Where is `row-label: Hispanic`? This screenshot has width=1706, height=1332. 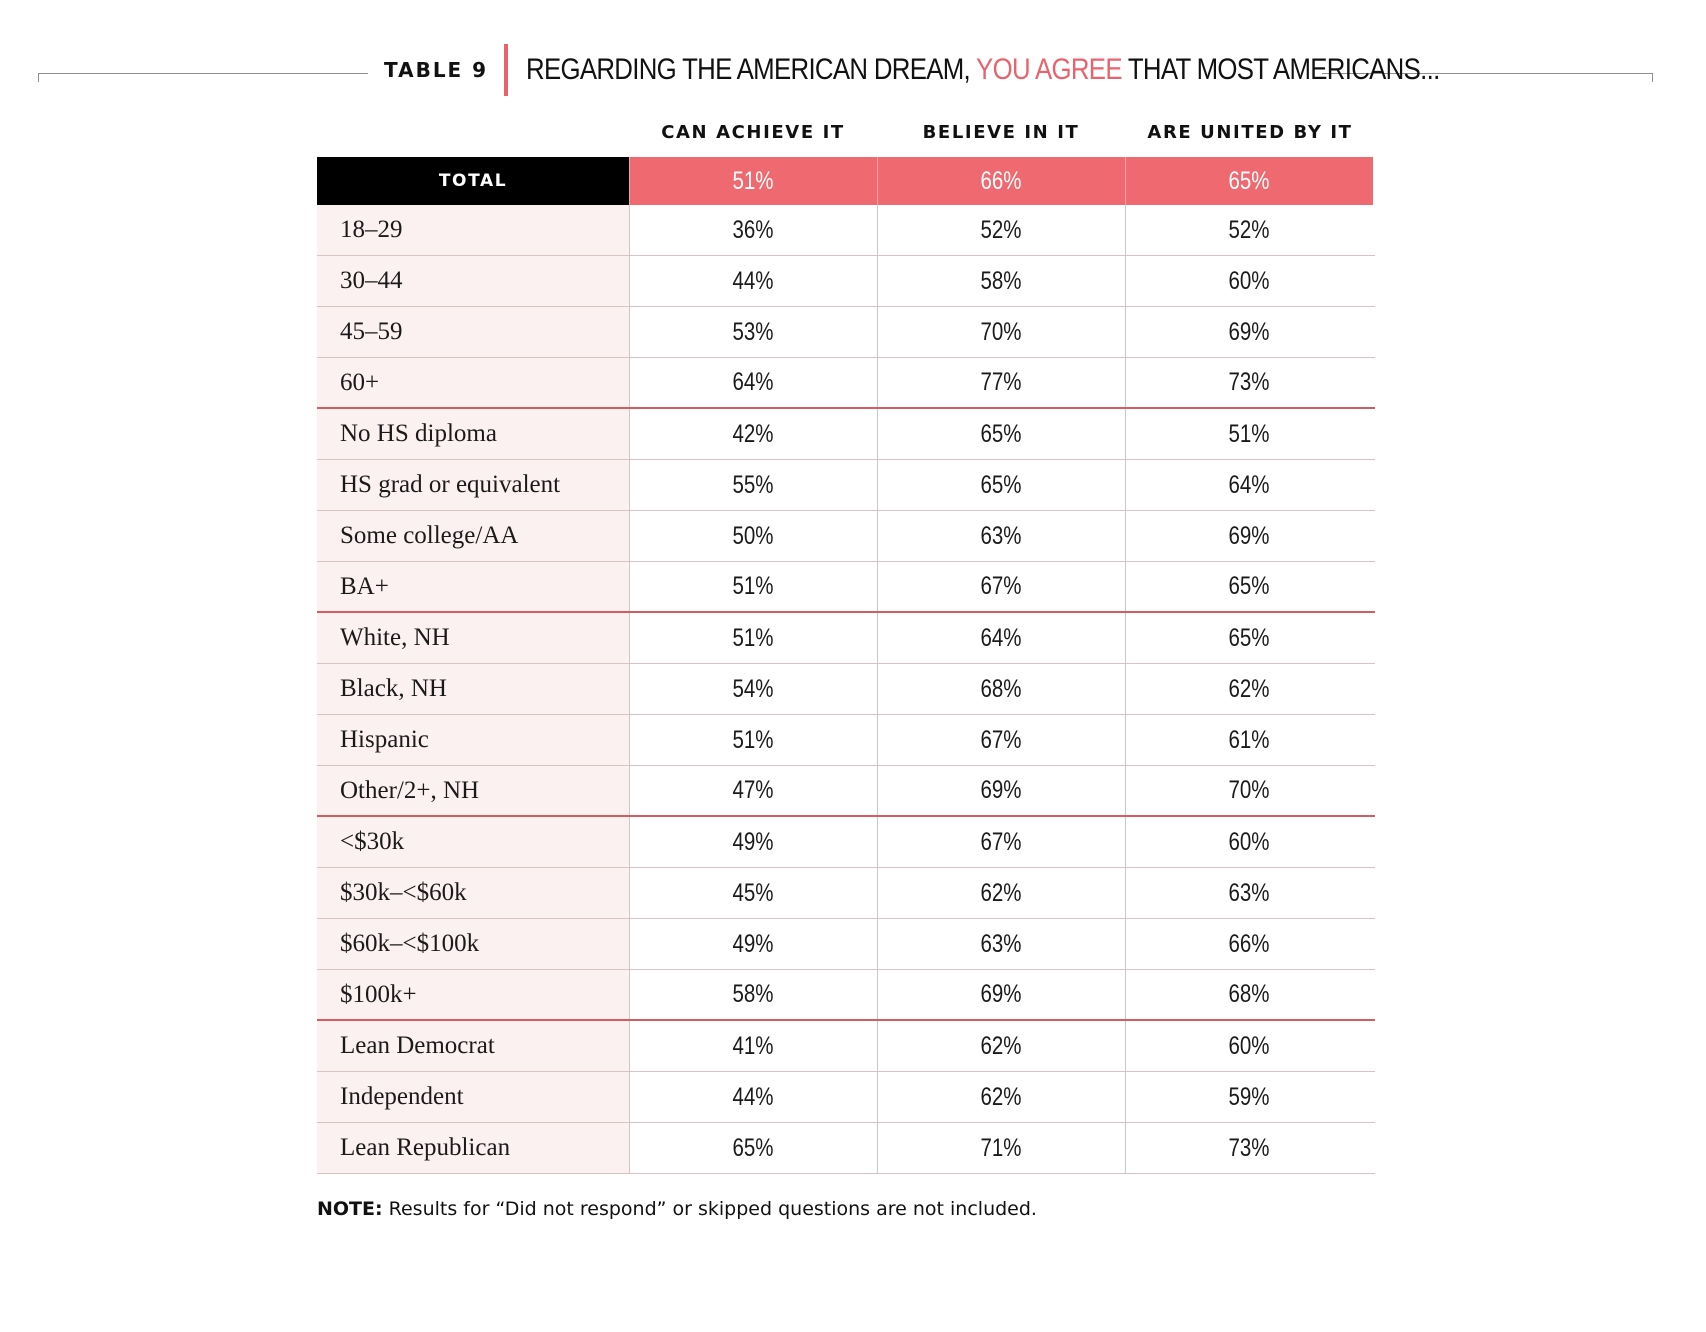 row-label: Hispanic is located at coordinates (473, 740).